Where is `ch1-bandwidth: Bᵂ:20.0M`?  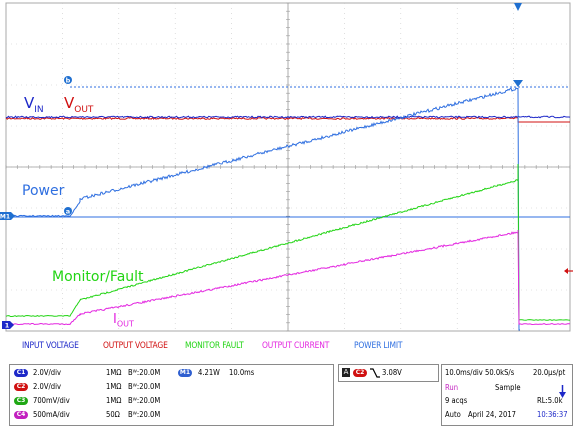
ch1-bandwidth: Bᵂ:20.0M is located at coordinates (144, 372).